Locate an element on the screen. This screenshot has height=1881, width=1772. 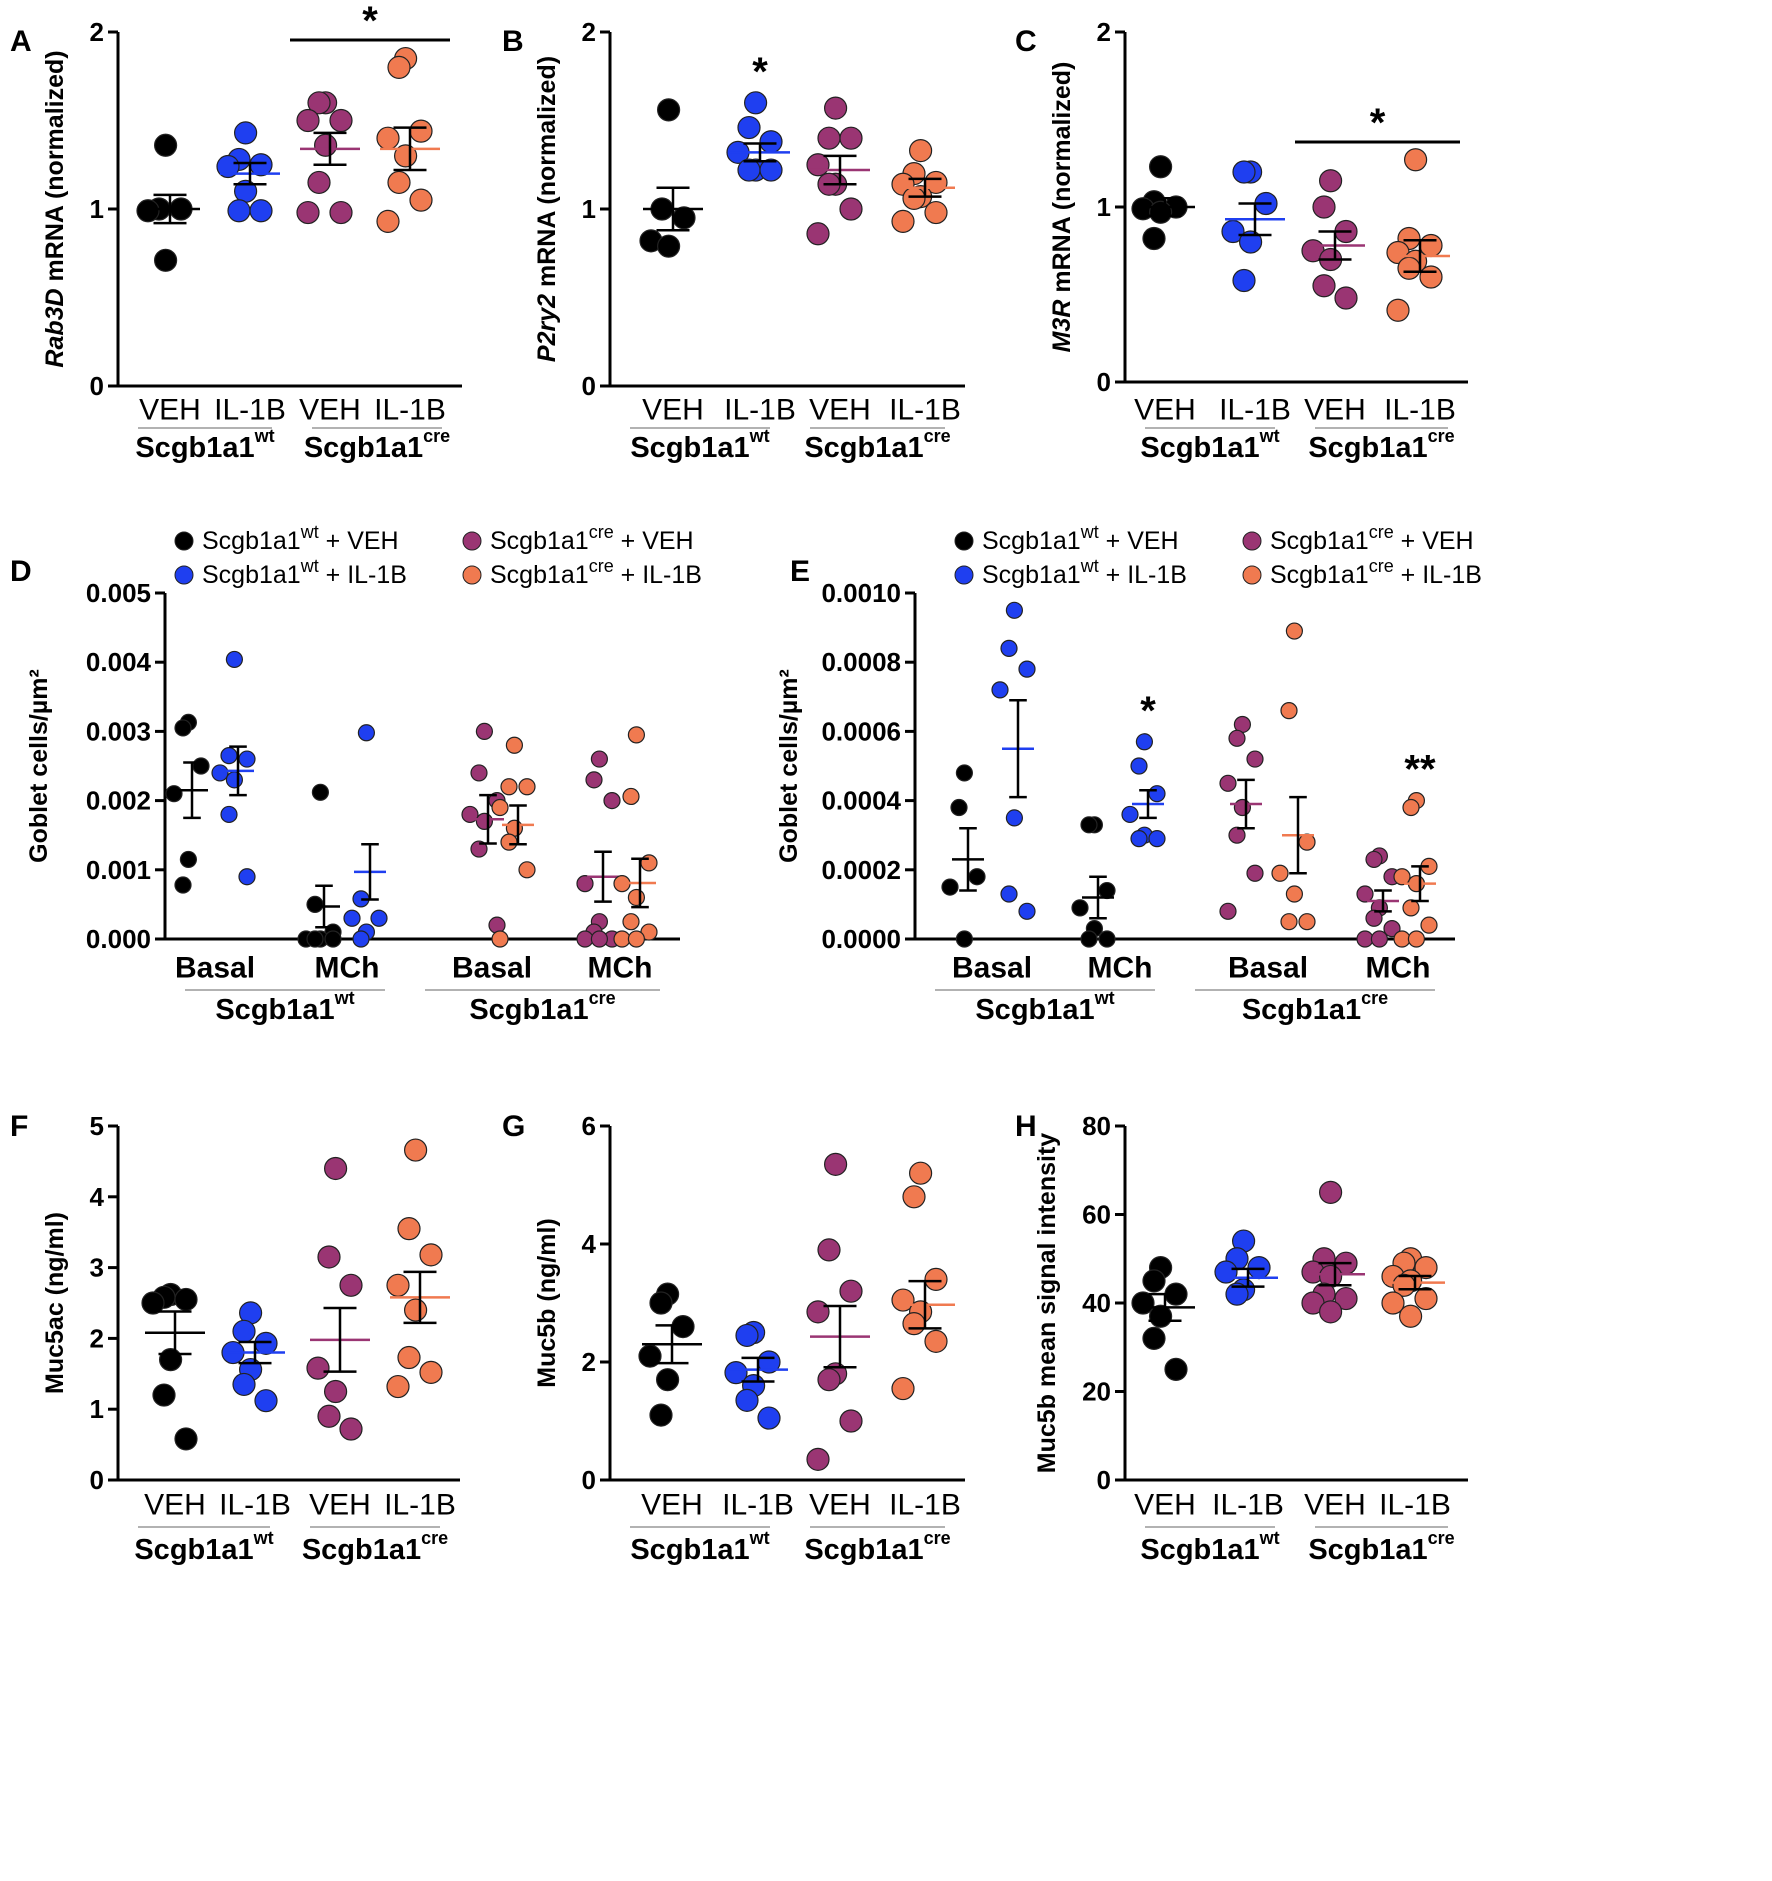
y-tick-label: 0.0000 is located at coordinates (861, 939).